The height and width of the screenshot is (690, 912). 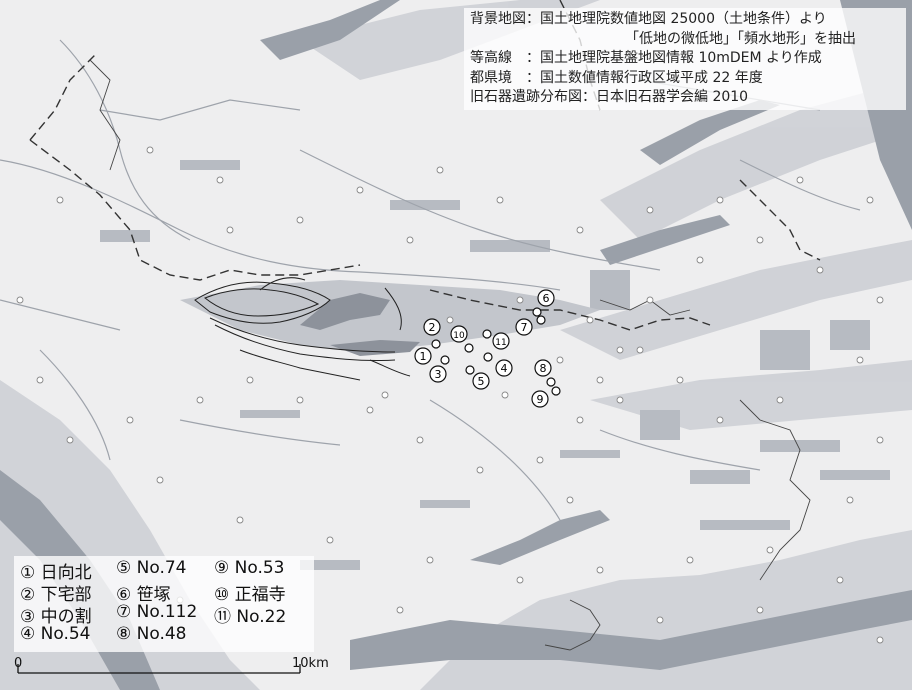 I want to click on legend-item: ⑩ 正福寺, so click(x=250, y=595).